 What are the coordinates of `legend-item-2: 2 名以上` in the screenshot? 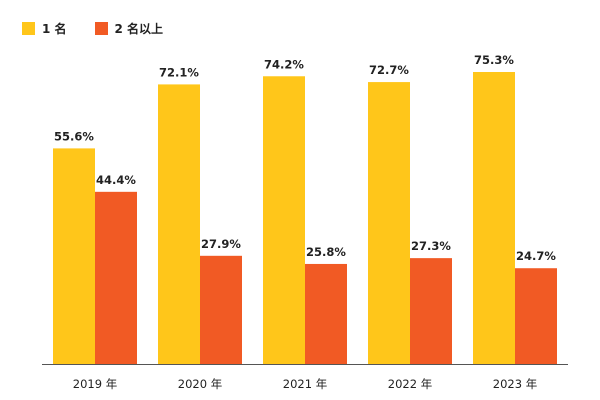 It's located at (129, 28).